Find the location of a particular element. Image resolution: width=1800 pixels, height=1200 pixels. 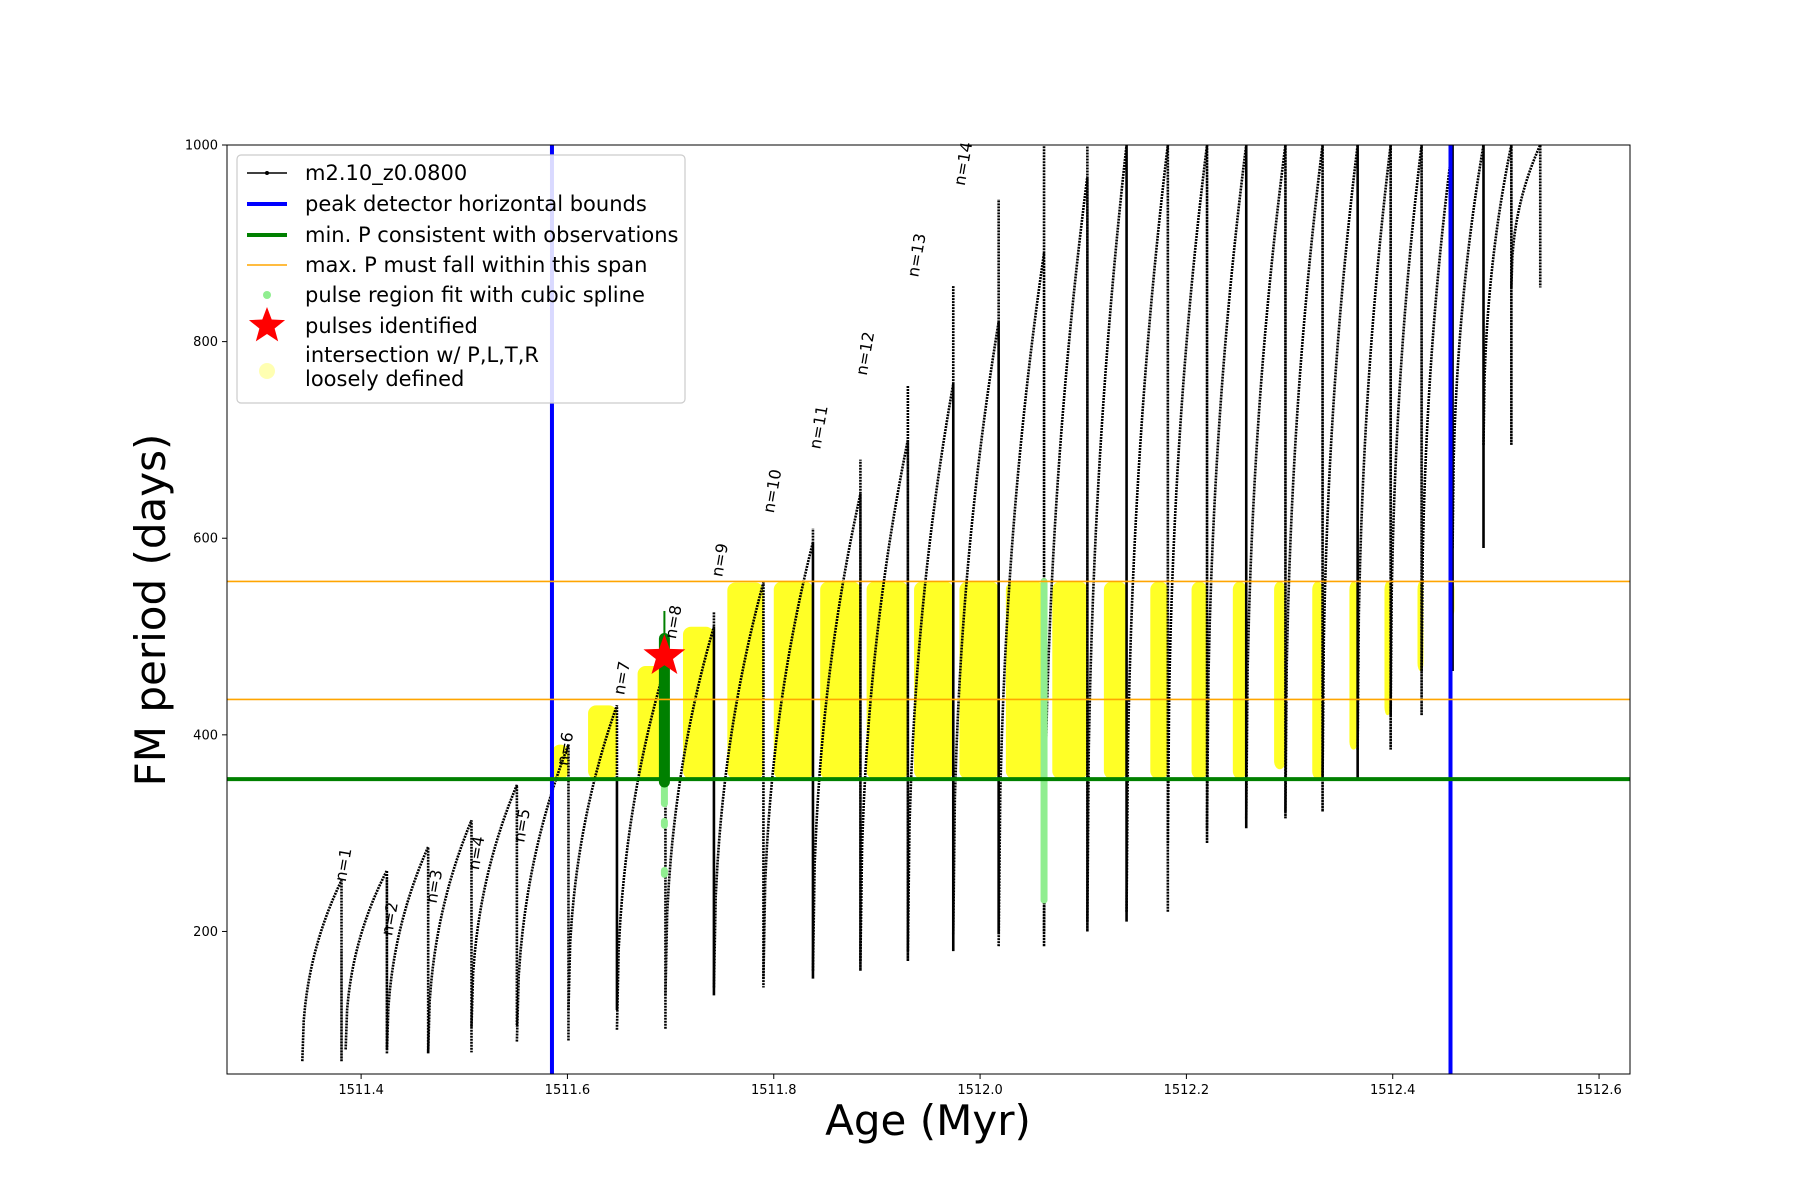

x-tick-label-3: 1511.8 is located at coordinates (774, 1090).